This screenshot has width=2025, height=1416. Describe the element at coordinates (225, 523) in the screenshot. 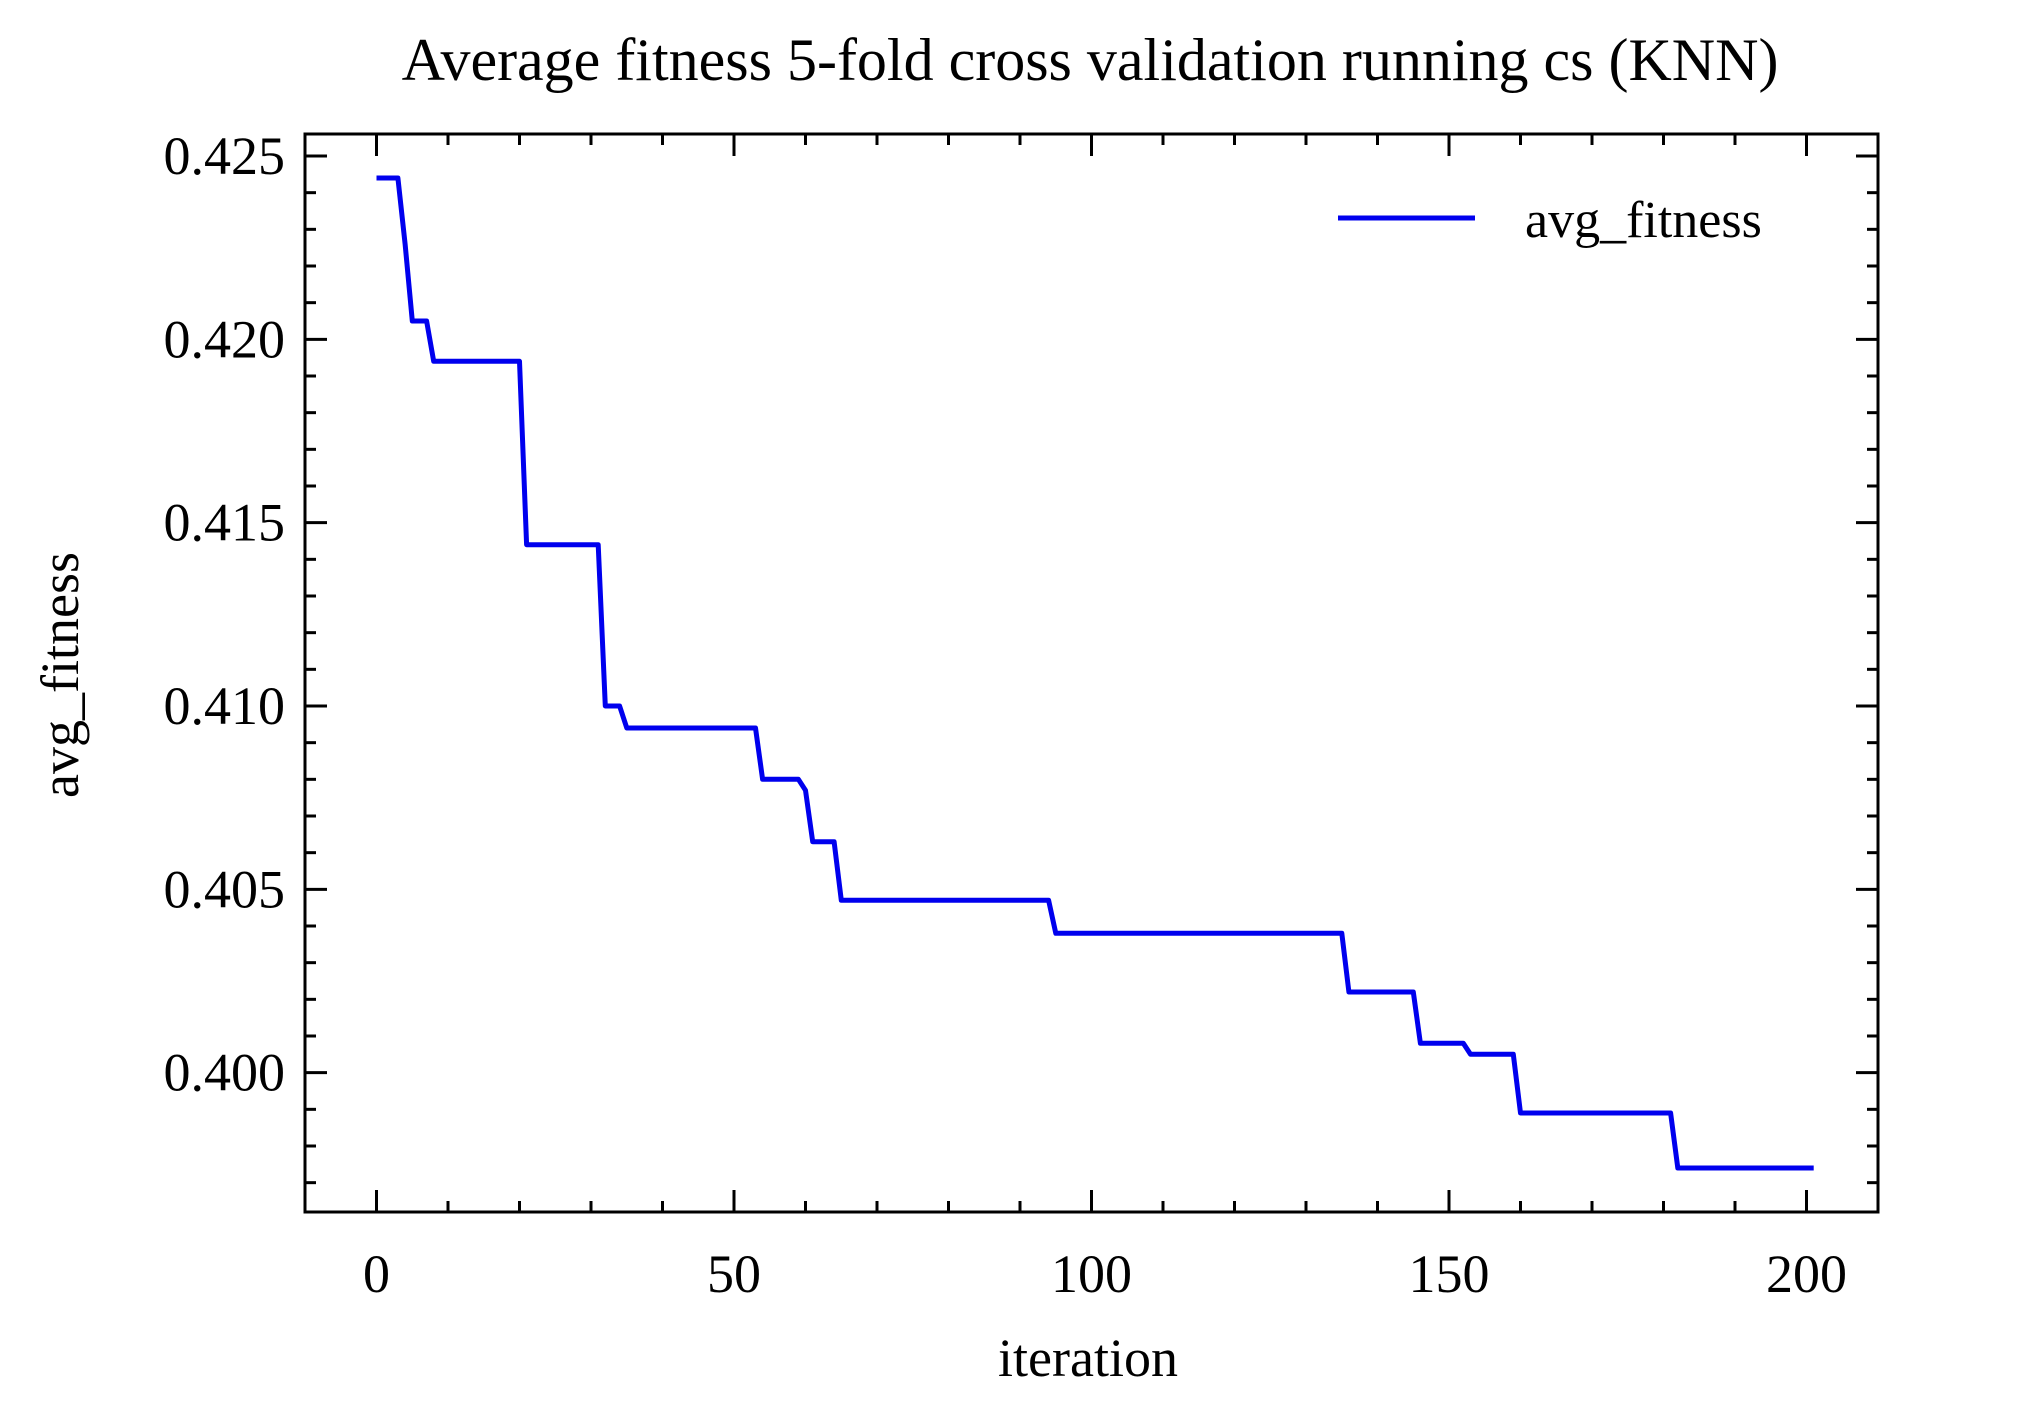

I see `y-tick-label: 0.415` at that location.